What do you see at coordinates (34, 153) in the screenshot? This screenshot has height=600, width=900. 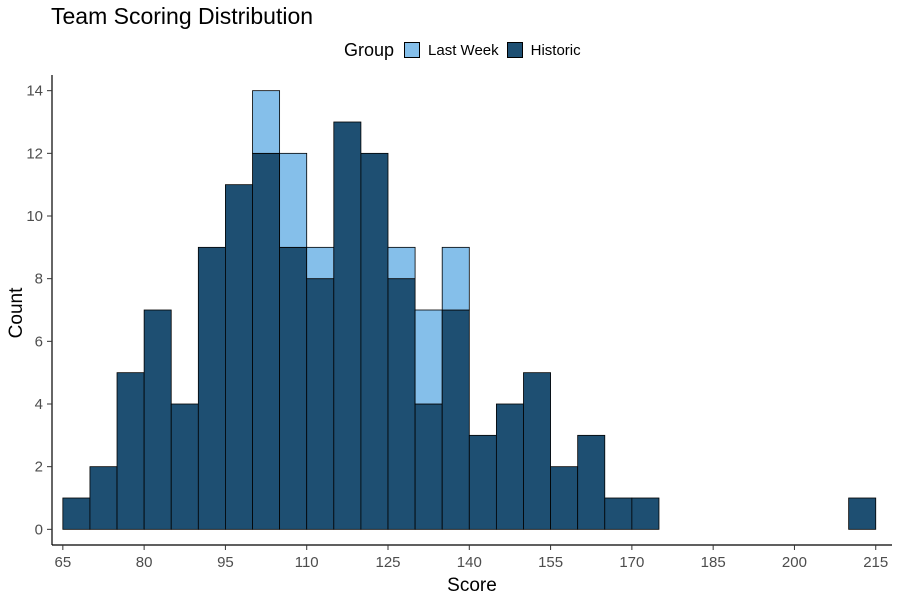 I see `y-tick-label-12: 12` at bounding box center [34, 153].